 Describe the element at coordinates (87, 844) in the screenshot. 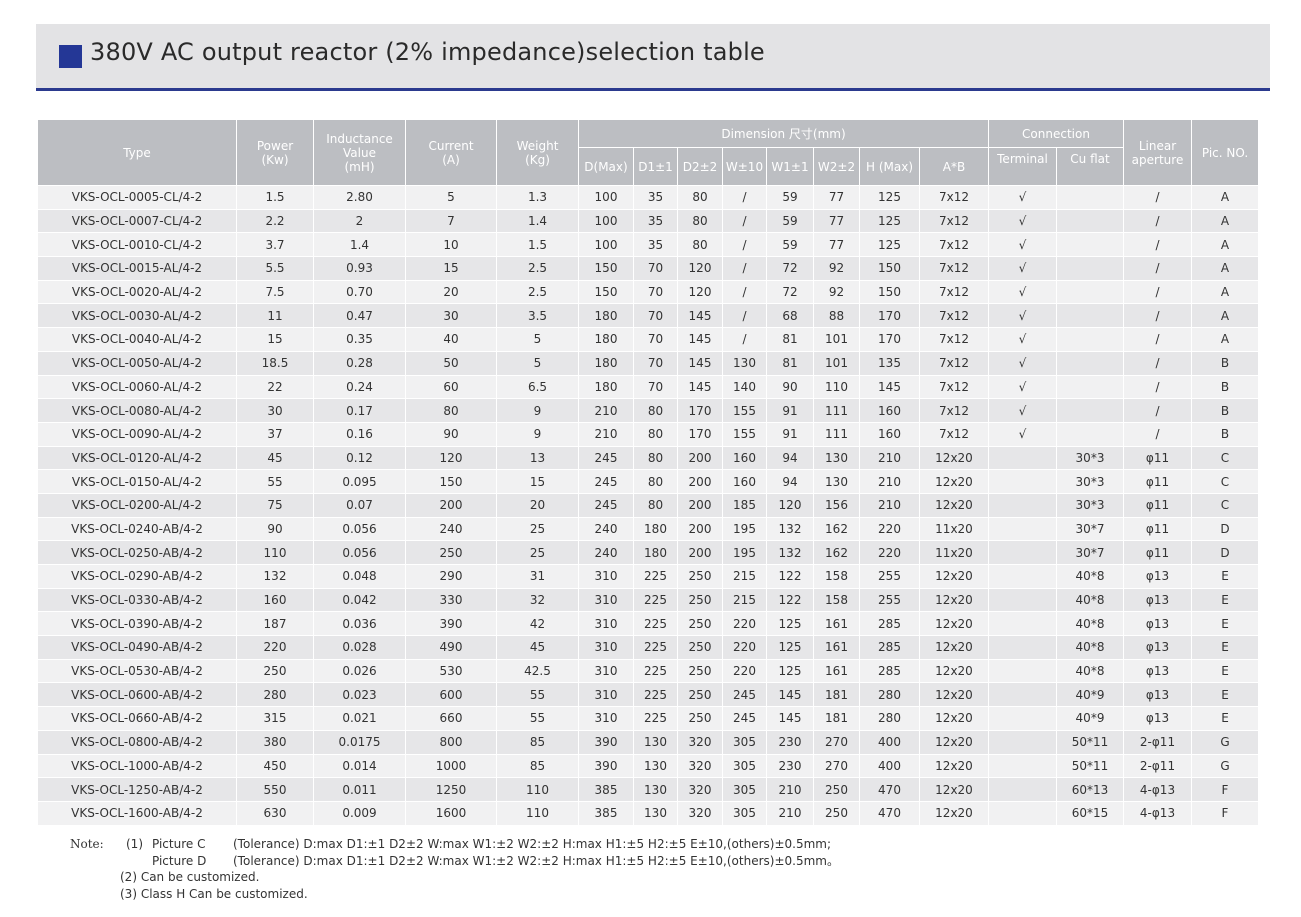

I see `note-label: Note:` at that location.